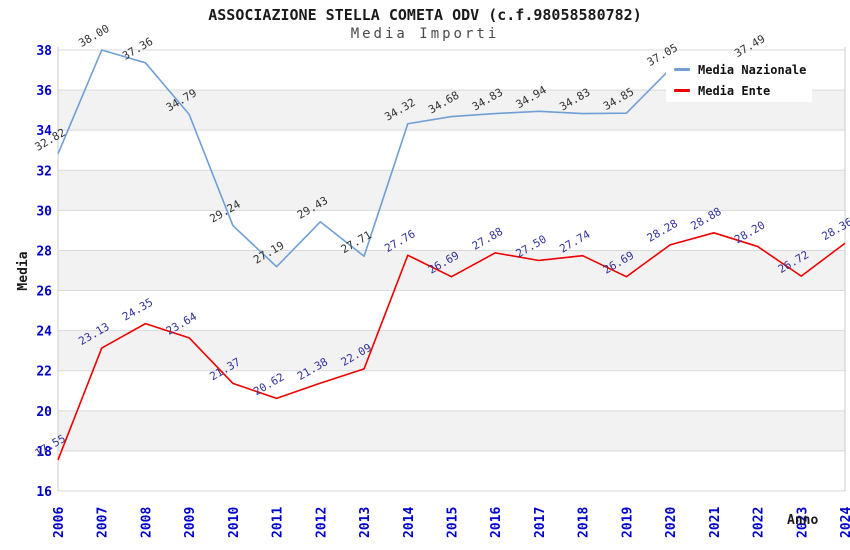  What do you see at coordinates (739, 80) in the screenshot?
I see `legend: Media Nazionale Media Ente` at bounding box center [739, 80].